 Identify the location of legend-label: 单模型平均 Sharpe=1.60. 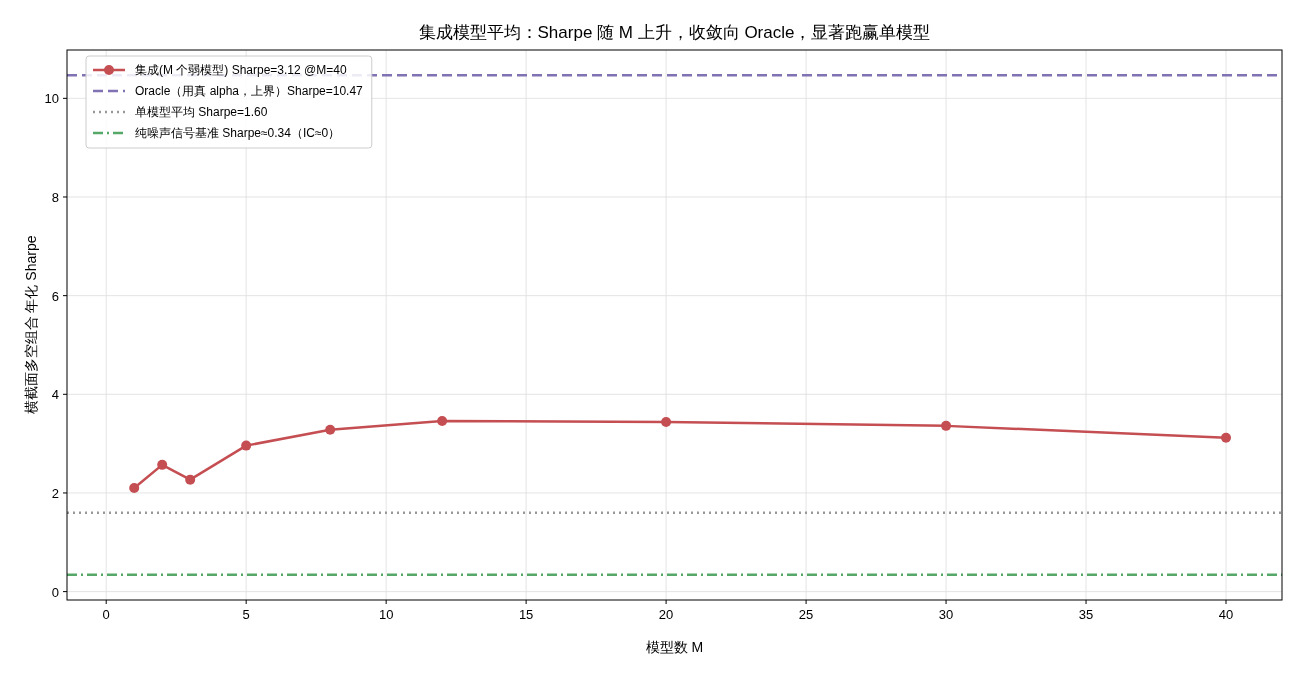
(201, 112).